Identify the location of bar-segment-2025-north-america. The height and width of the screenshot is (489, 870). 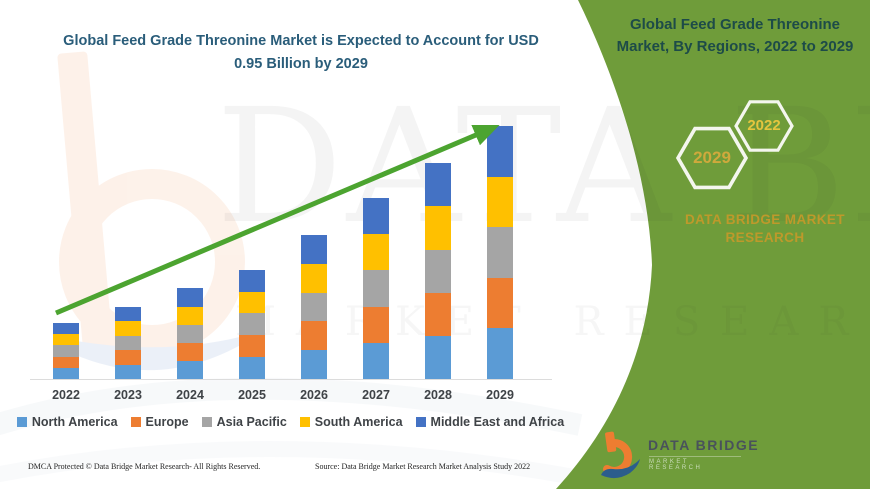
(252, 368).